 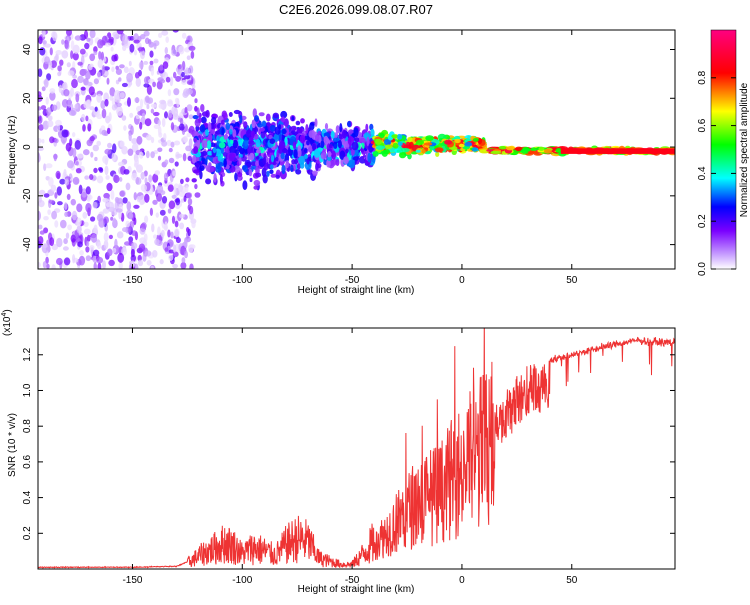 I want to click on snr-scale-prefix: (x10, so click(x=7, y=326).